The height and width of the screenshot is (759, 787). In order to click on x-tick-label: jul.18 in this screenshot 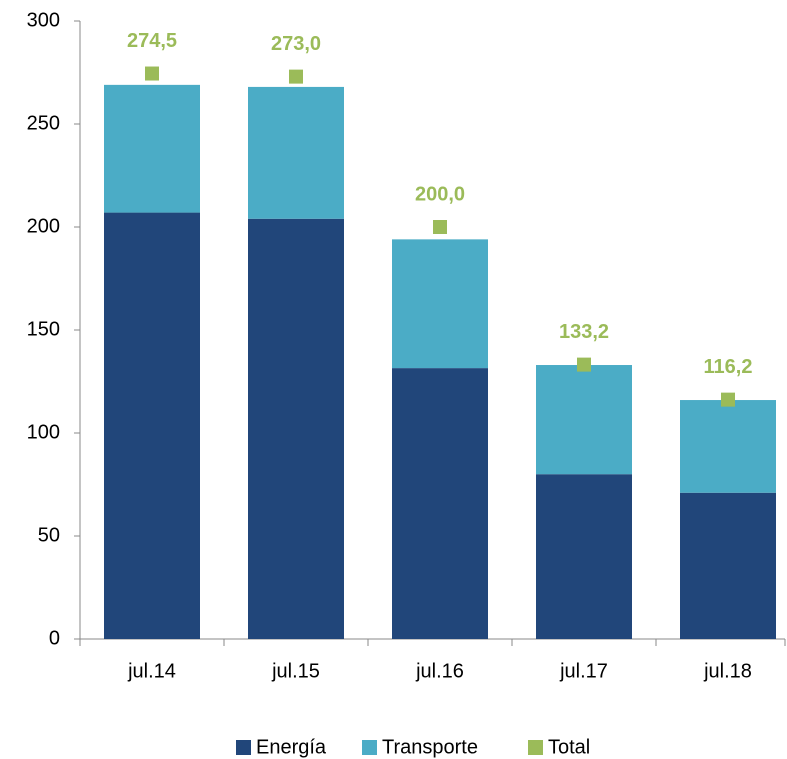, I will do `click(727, 671)`.